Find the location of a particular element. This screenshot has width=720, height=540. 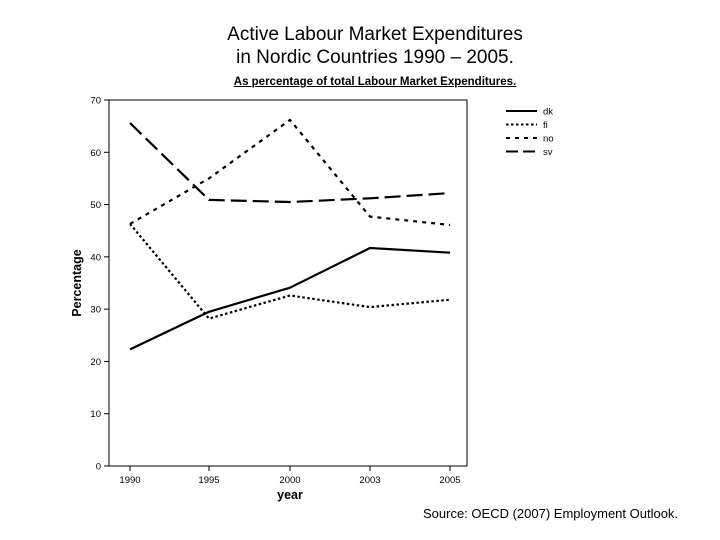

y-axis-title: Percentage is located at coordinates (77, 282).